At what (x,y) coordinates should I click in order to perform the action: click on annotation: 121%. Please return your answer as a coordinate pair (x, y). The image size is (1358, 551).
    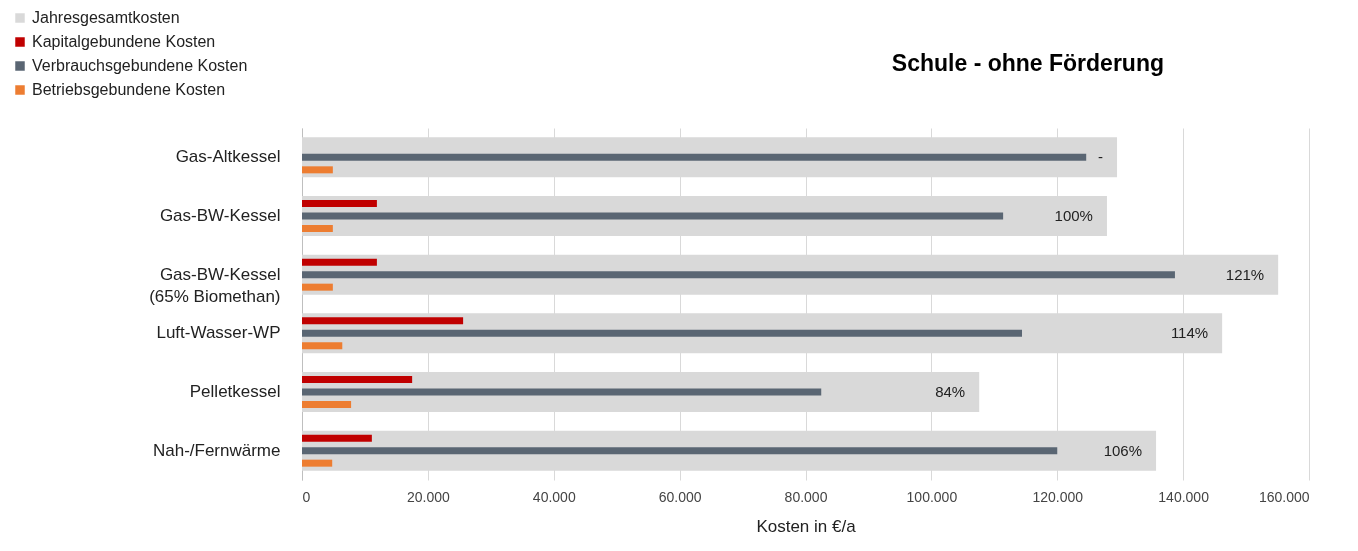
    Looking at the image, I should click on (1245, 274).